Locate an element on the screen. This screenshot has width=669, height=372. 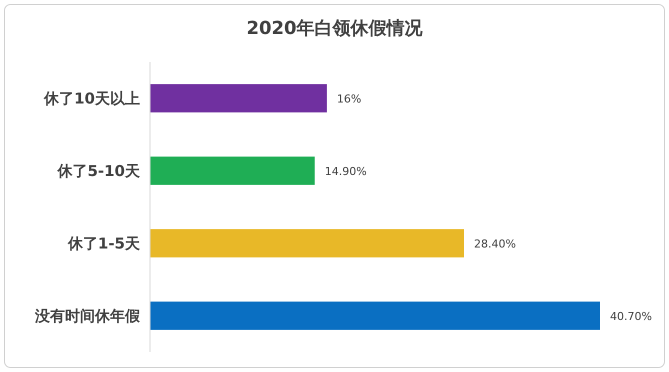
y-tick-label: 休了1-5天 is located at coordinates (103, 243).